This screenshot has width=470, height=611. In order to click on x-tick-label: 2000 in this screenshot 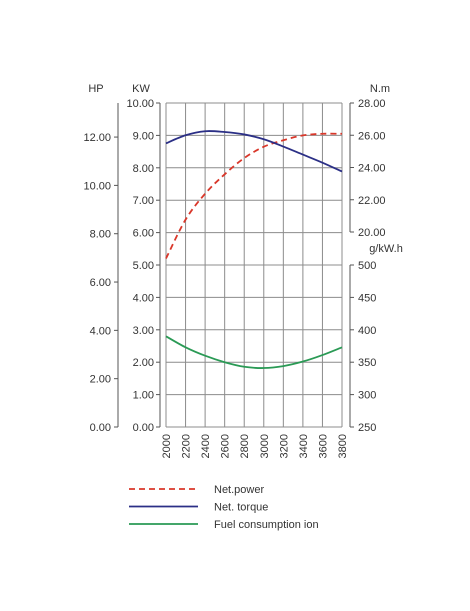, I will do `click(167, 446)`.